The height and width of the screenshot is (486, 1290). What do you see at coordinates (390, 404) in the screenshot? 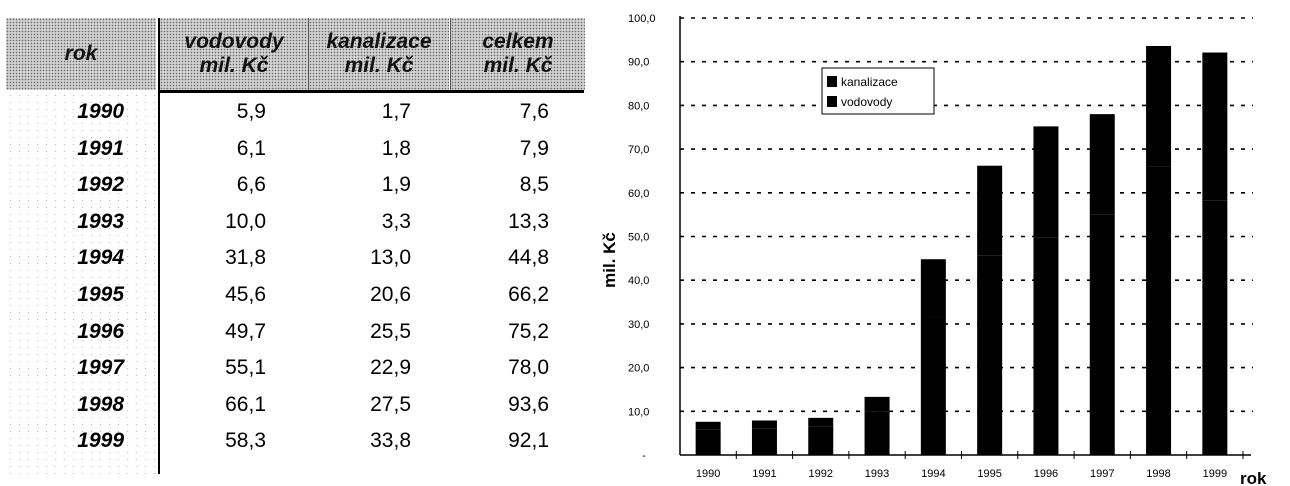
I see `kanalizace-cell: 27,5` at bounding box center [390, 404].